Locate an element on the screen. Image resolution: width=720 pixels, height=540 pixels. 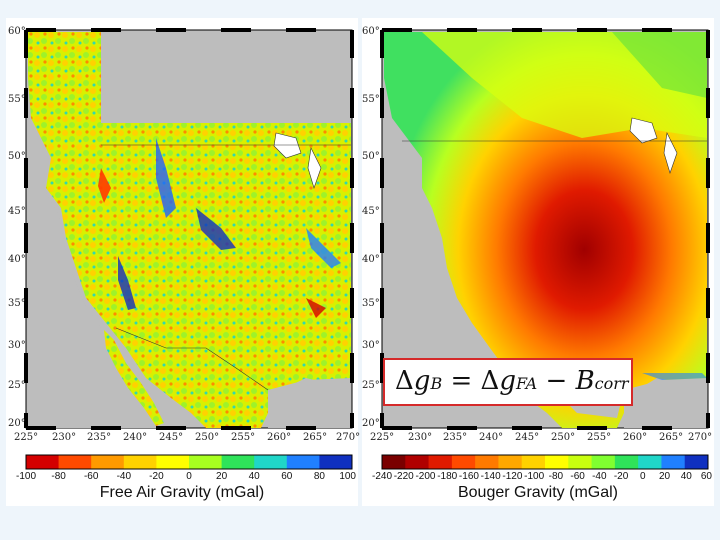
lon-label-270: 270° is located at coordinates (348, 437).